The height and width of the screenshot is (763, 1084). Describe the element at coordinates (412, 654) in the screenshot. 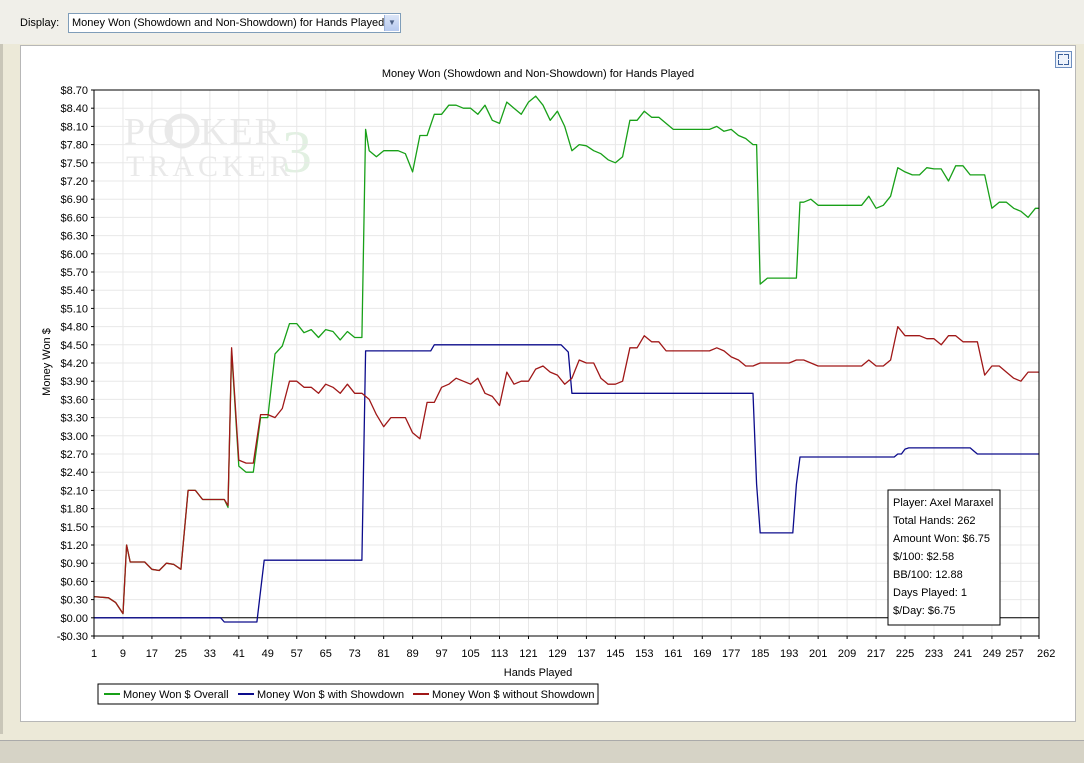

I see `x-tick-label: 89` at that location.